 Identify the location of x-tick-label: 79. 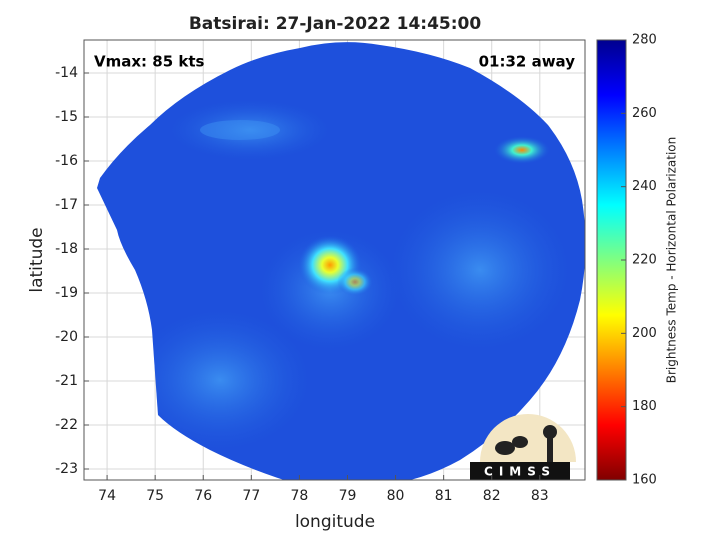
(348, 496).